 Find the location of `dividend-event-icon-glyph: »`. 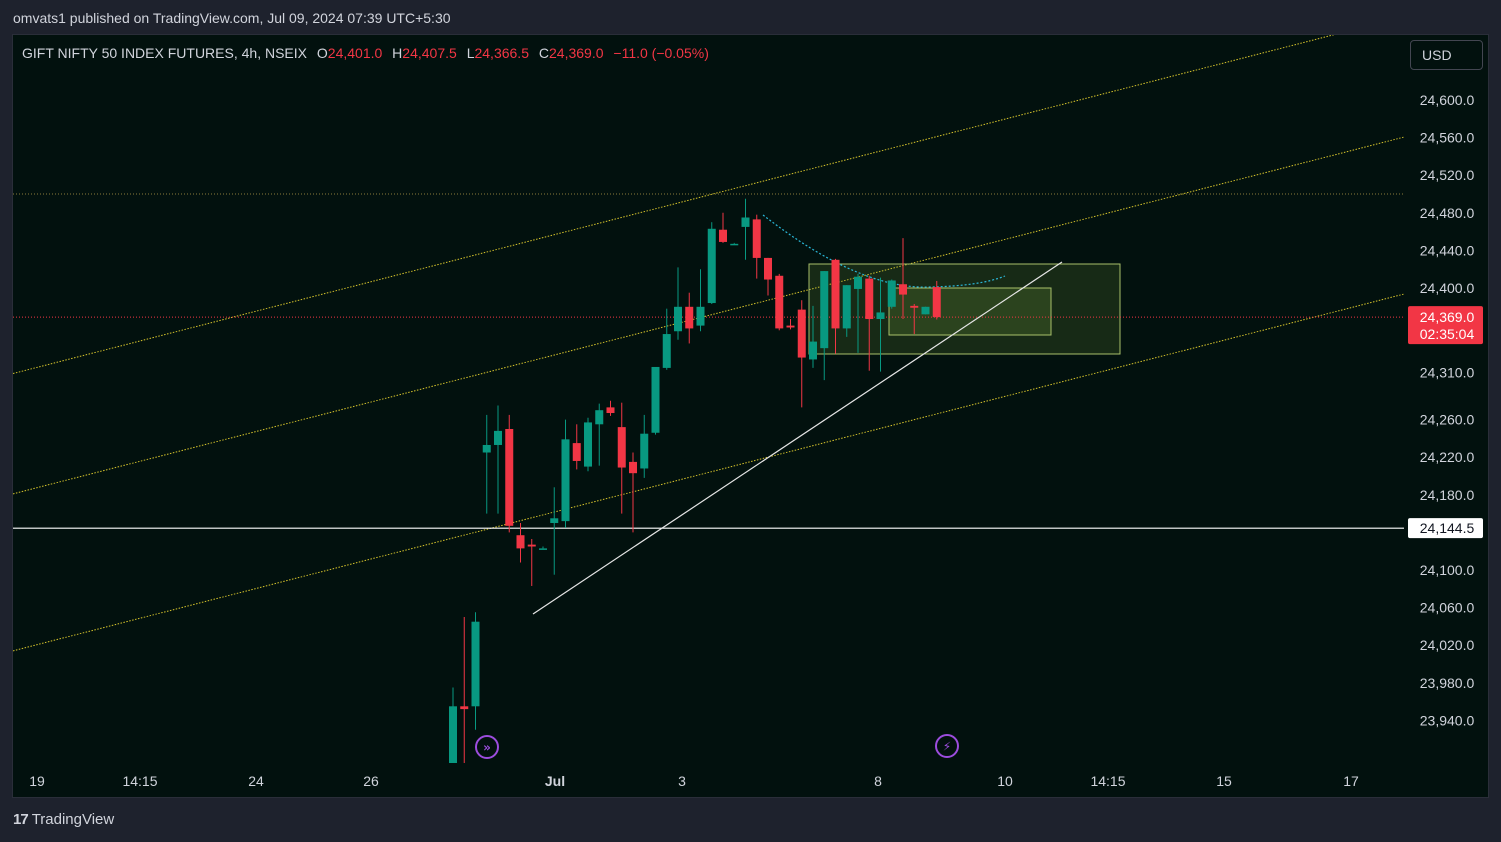

dividend-event-icon-glyph: » is located at coordinates (487, 748).